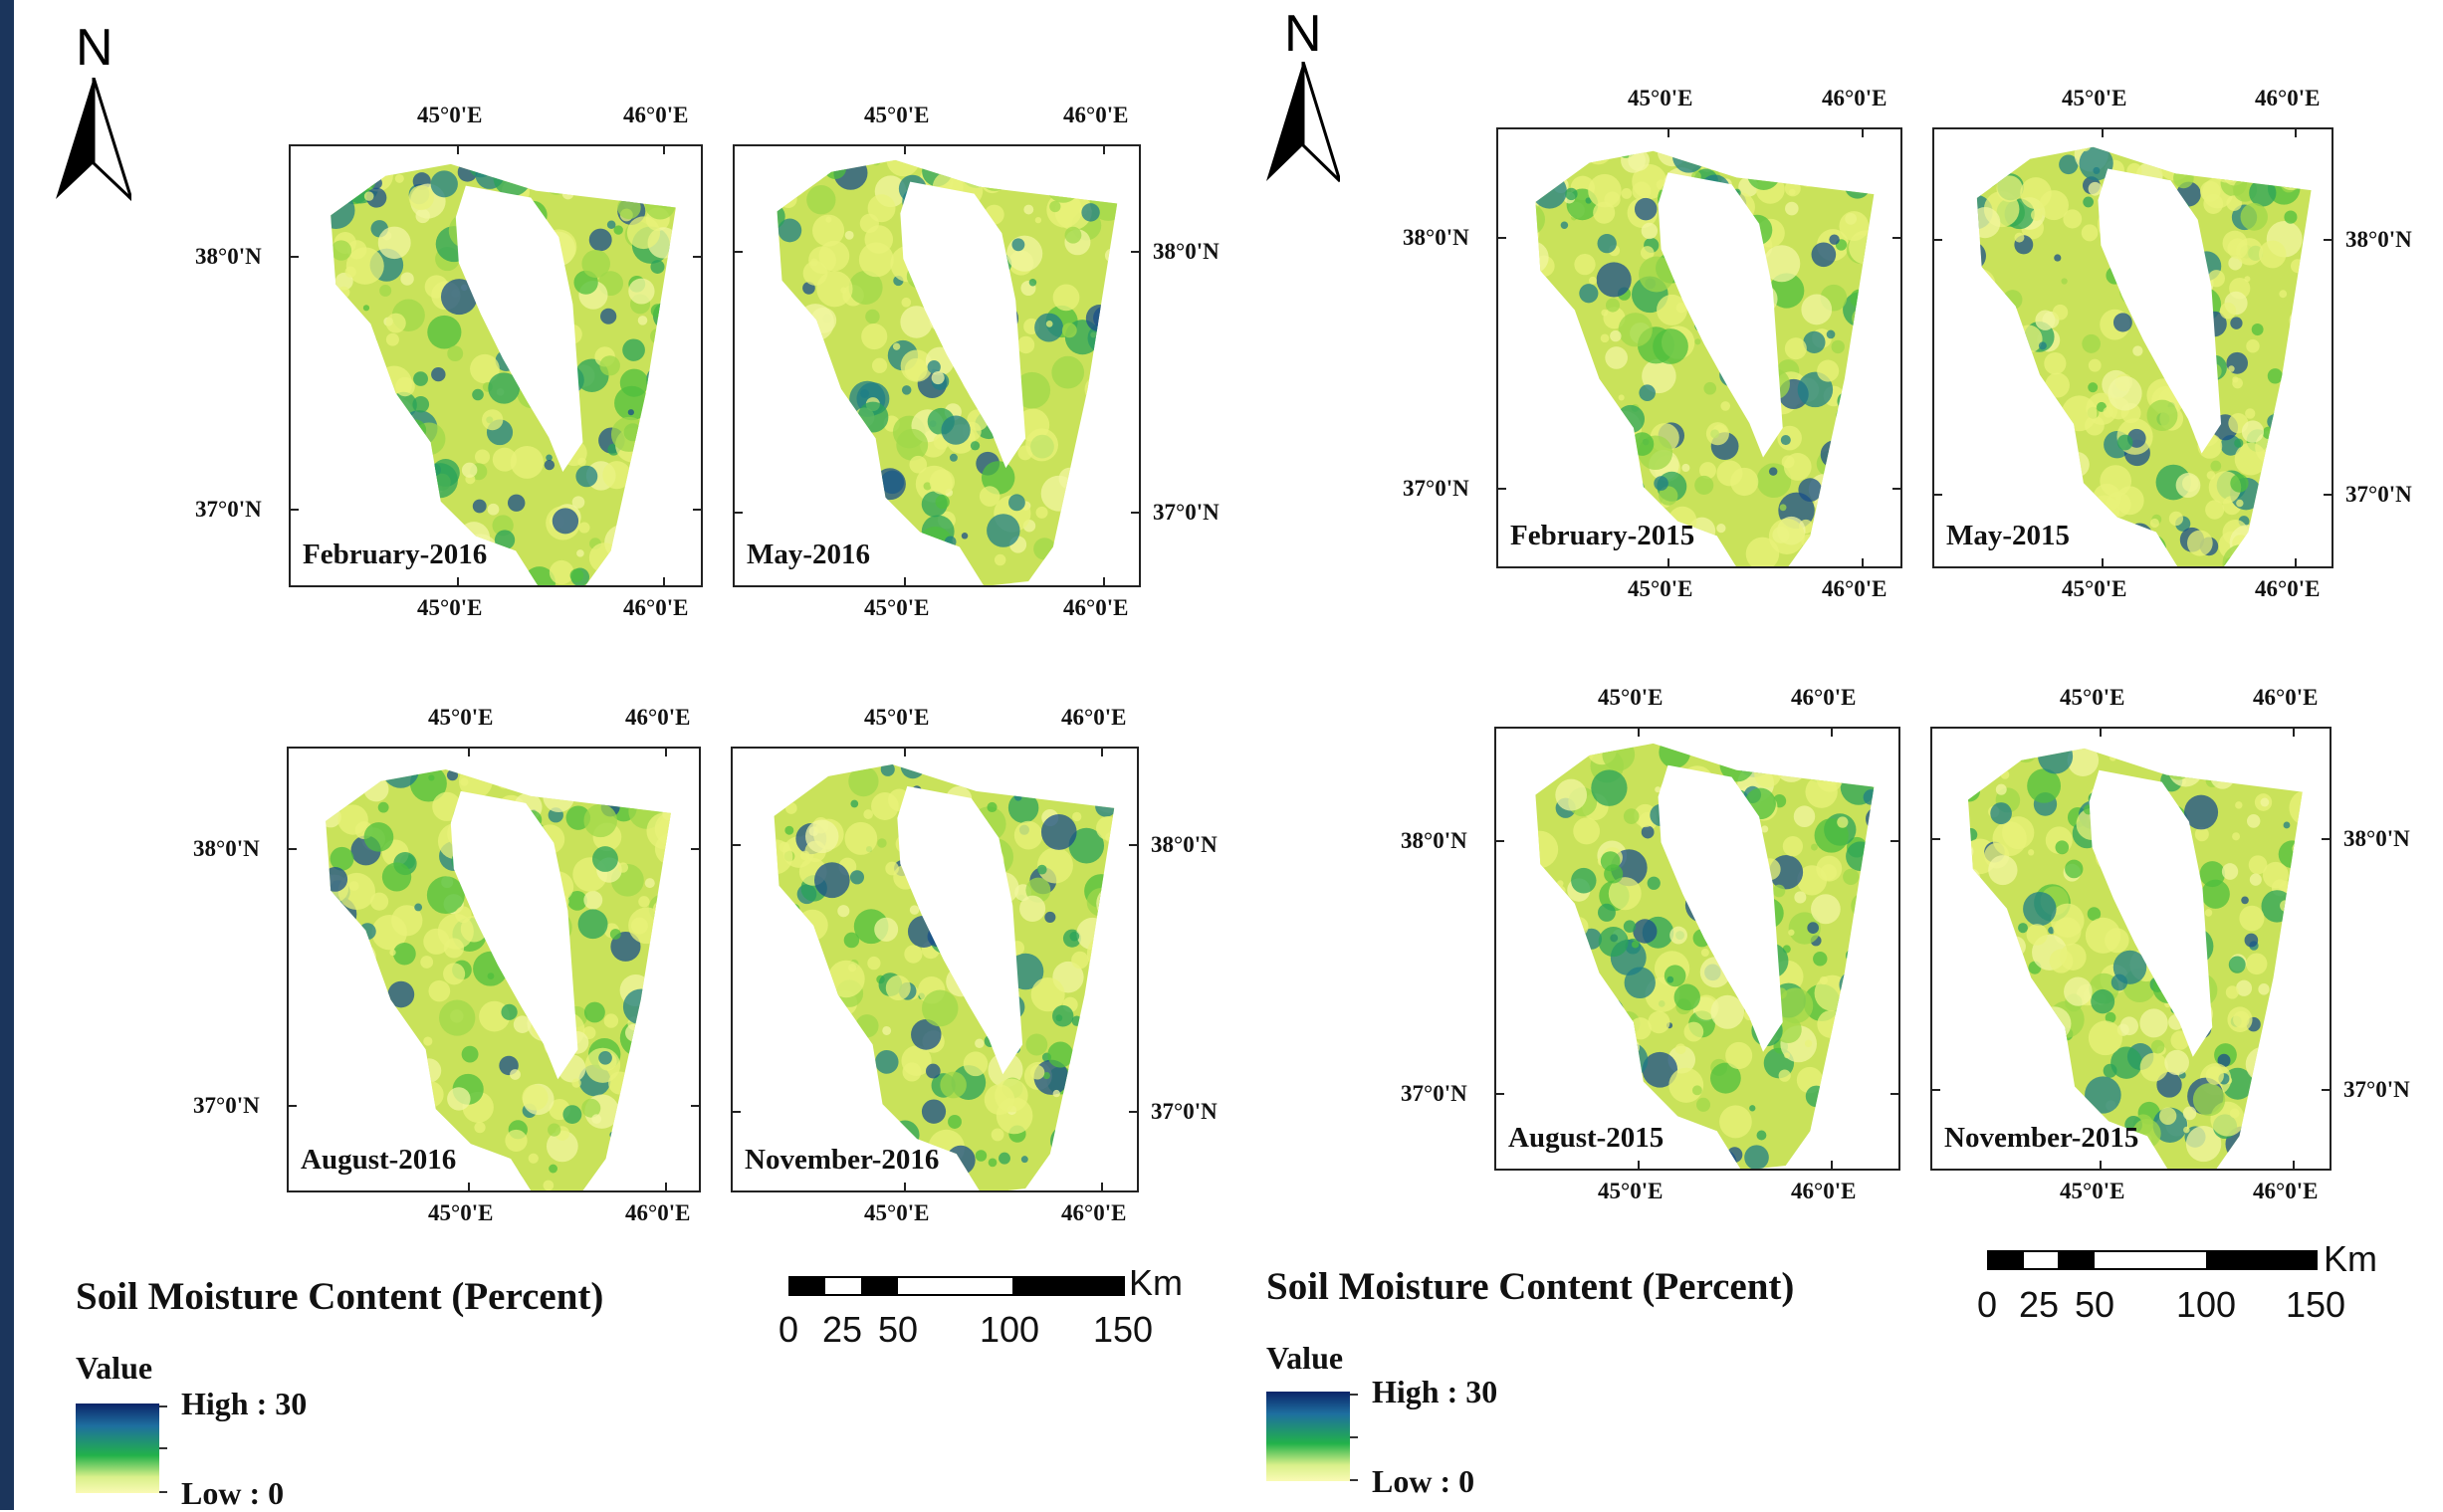 This screenshot has width=2443, height=1512. I want to click on panel-date-label: May-2015, so click(2008, 535).